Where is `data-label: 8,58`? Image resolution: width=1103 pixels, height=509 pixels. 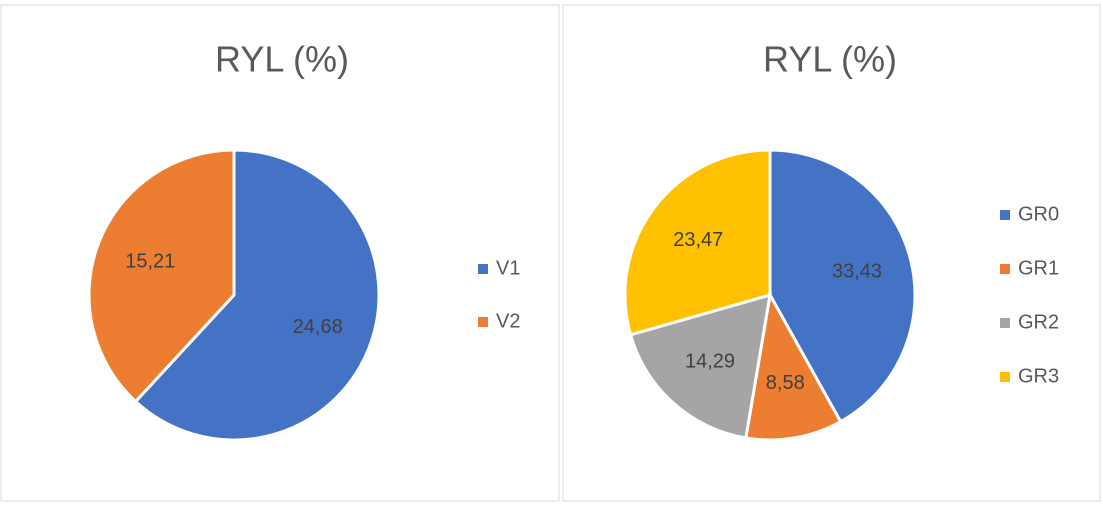 data-label: 8,58 is located at coordinates (785, 383).